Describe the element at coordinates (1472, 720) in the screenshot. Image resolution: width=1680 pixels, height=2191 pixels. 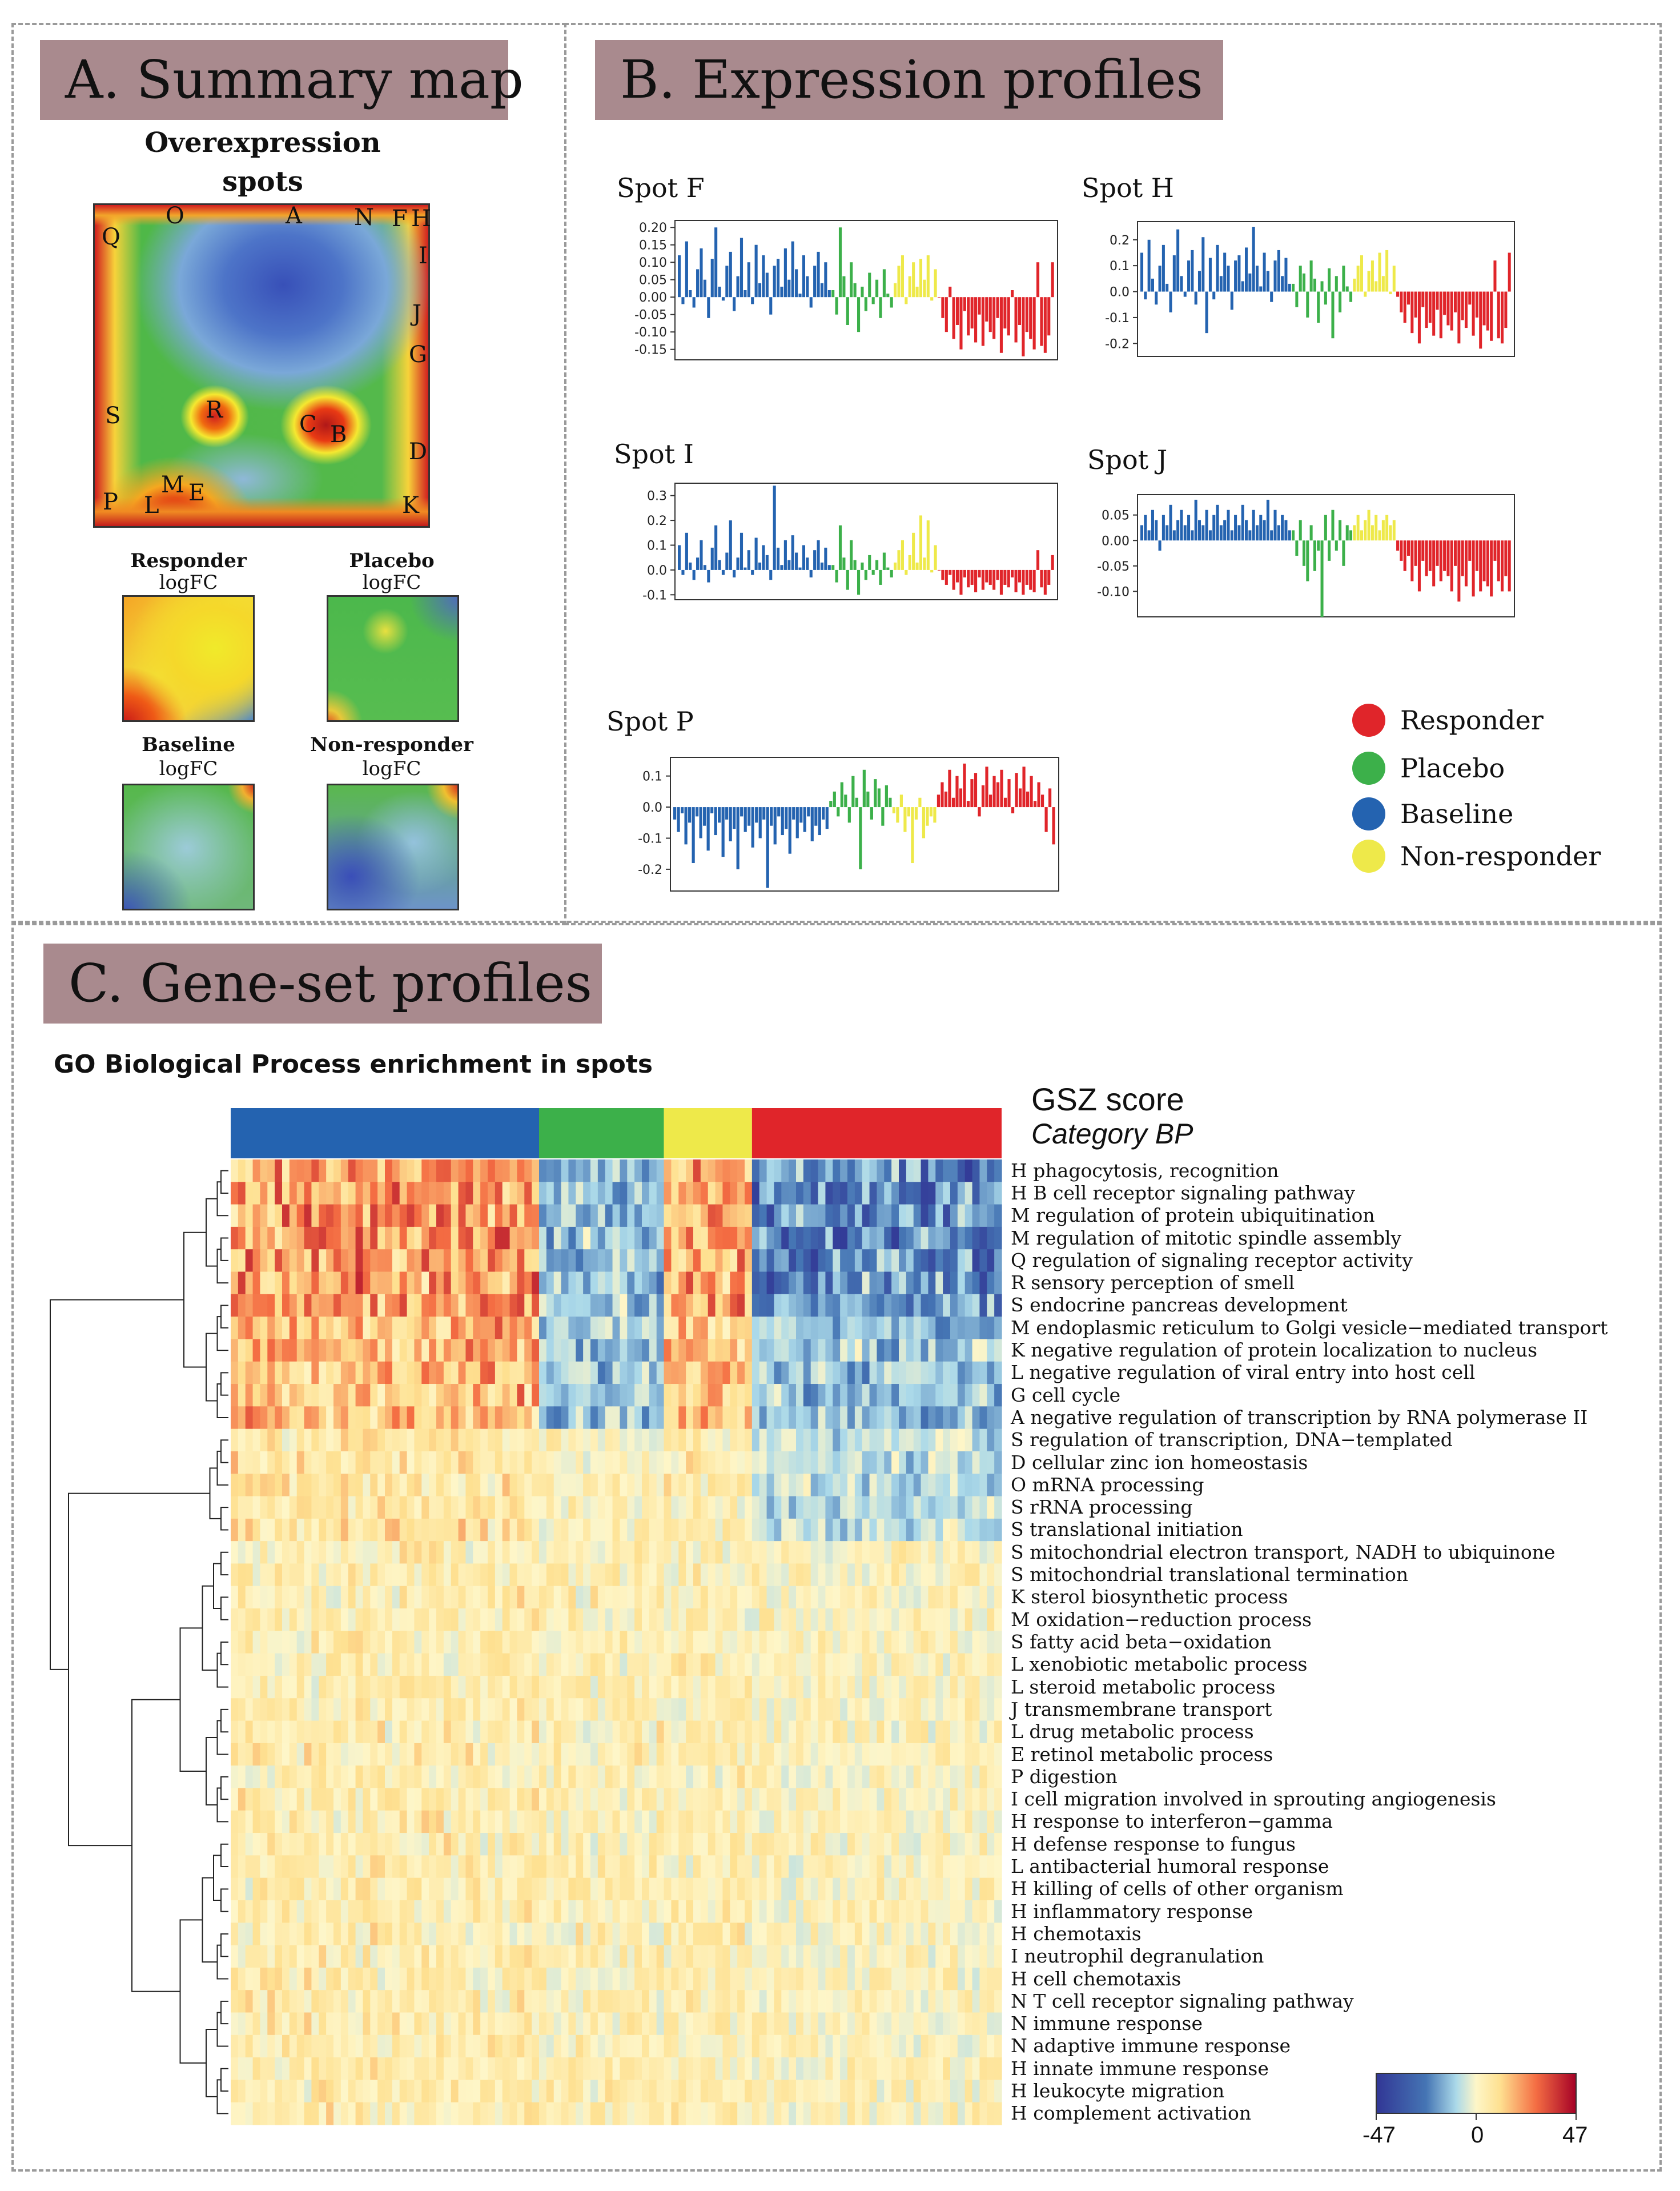
I see `legend-label-responder: Responder` at that location.